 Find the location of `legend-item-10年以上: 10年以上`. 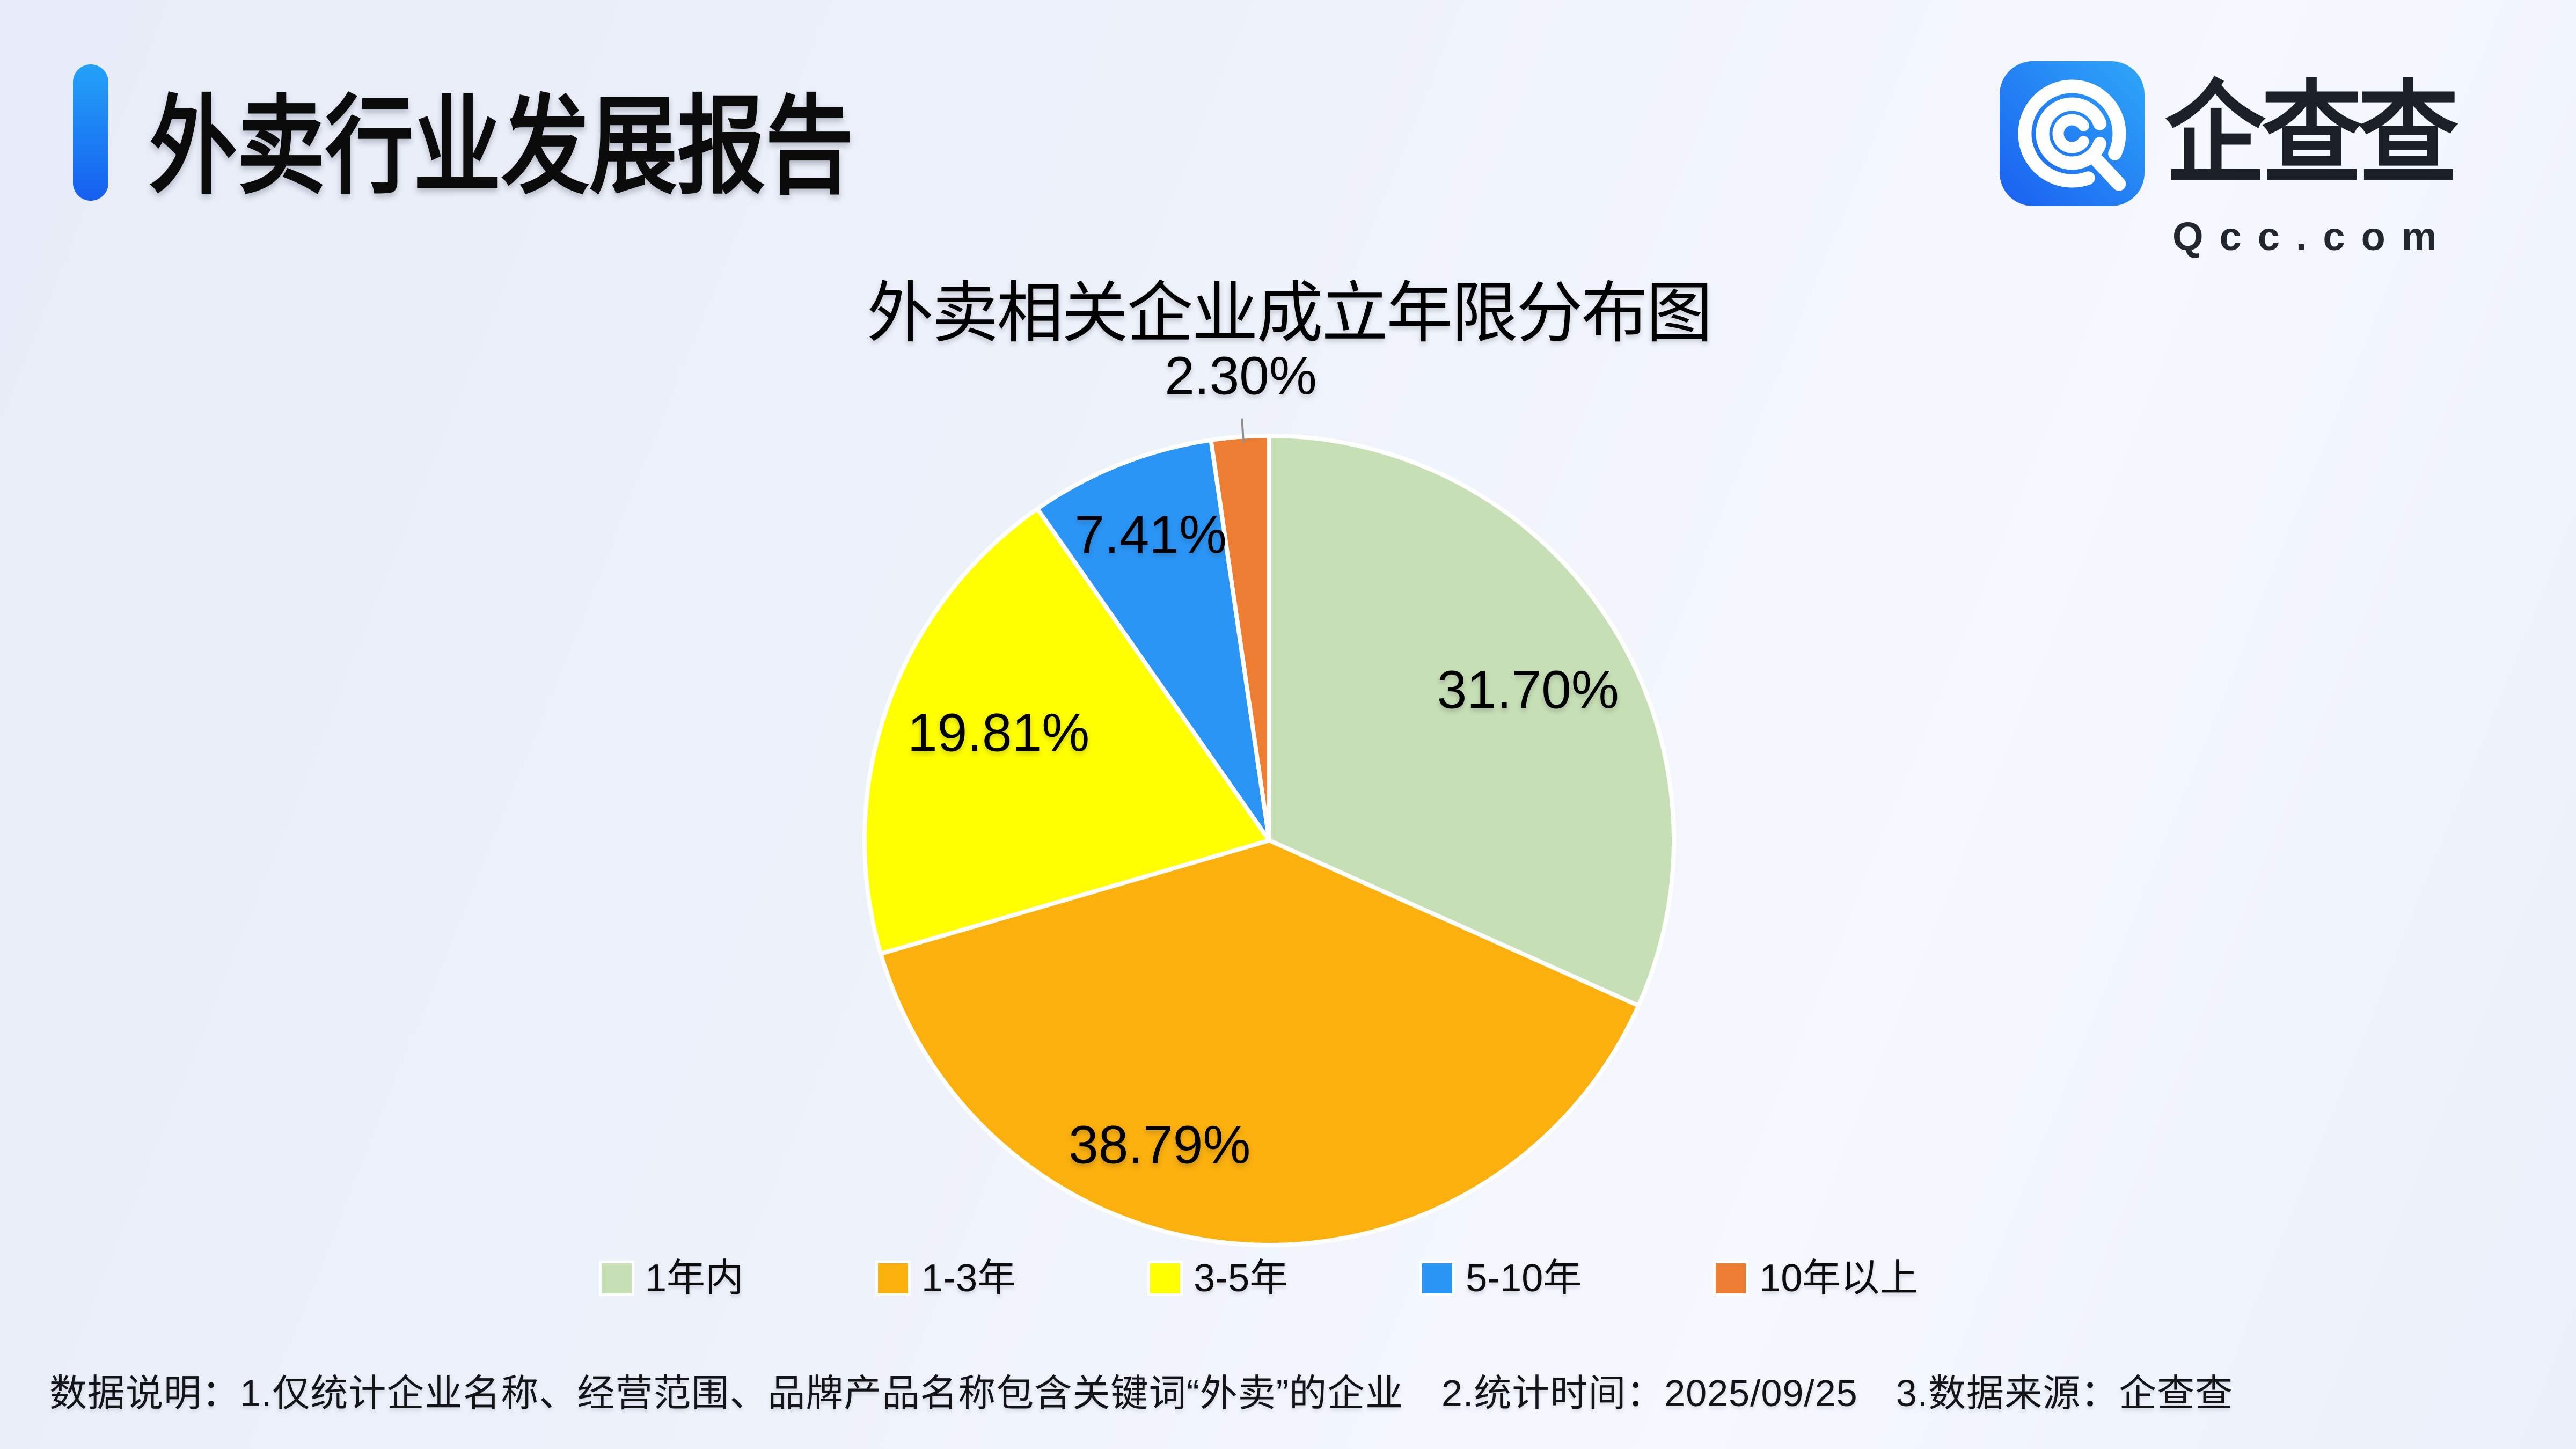

legend-item-10年以上: 10年以上 is located at coordinates (1815, 1278).